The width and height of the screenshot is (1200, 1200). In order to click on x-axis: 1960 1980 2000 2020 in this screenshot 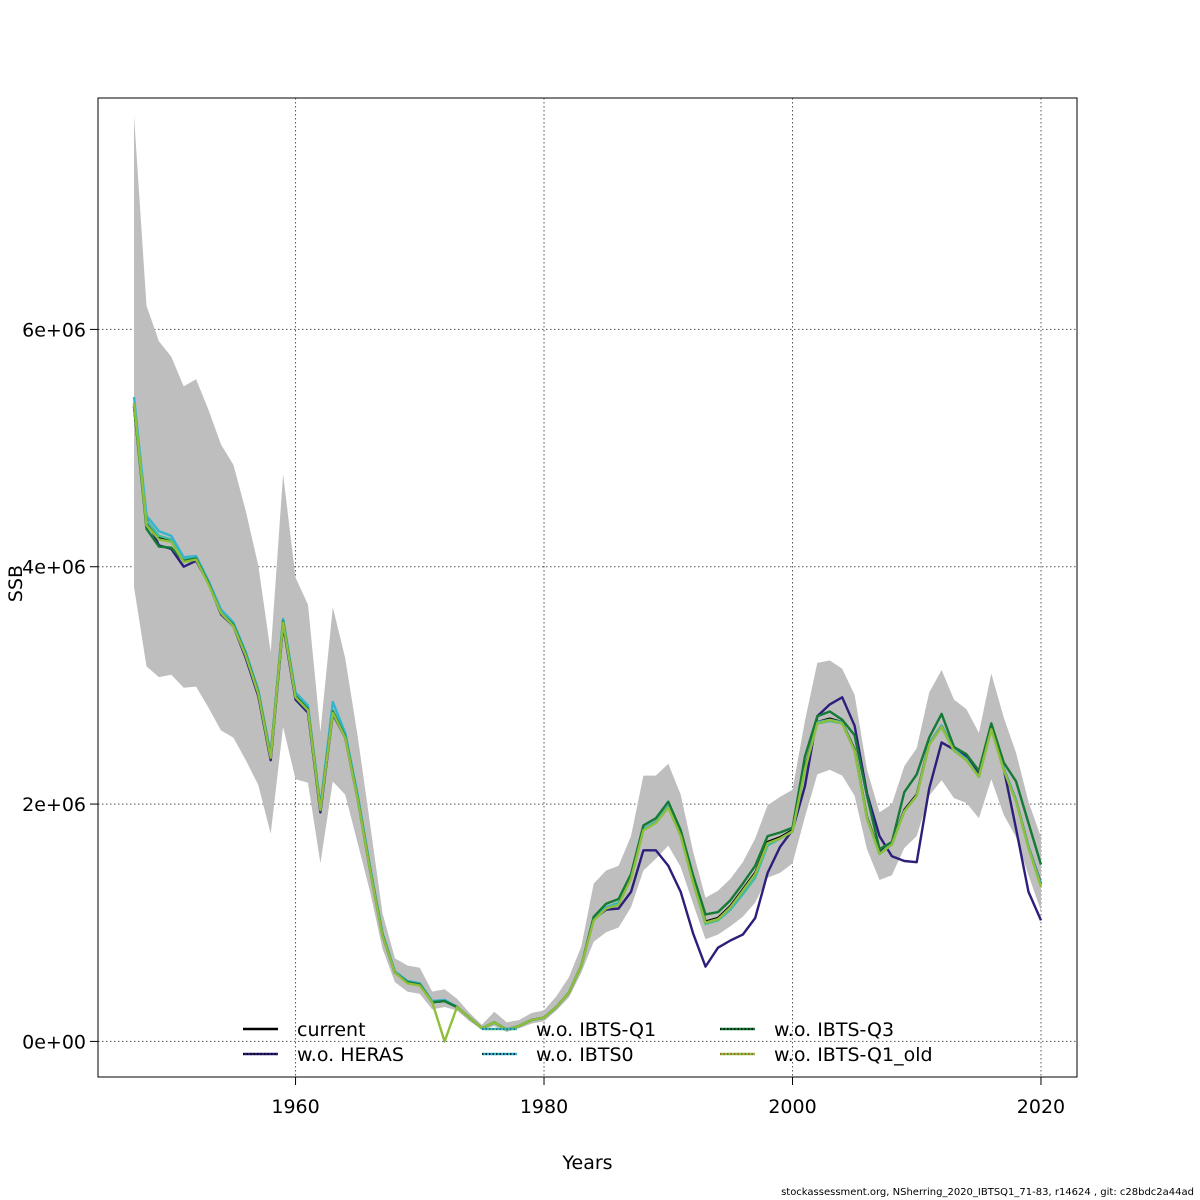, I will do `click(668, 1097)`.